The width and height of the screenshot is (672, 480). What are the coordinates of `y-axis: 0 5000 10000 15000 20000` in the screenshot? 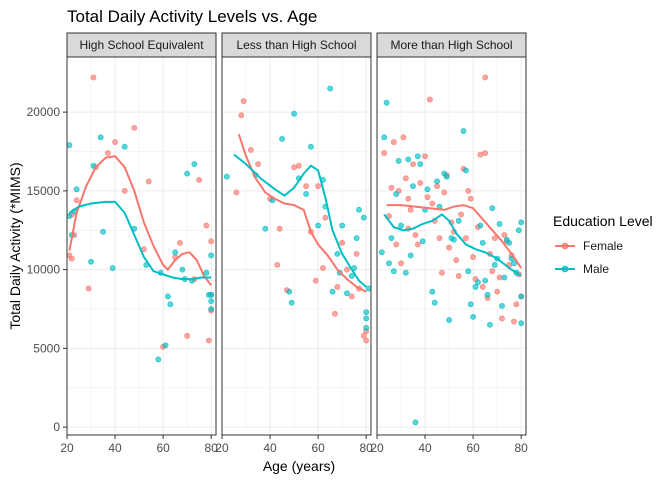 It's located at (47, 269).